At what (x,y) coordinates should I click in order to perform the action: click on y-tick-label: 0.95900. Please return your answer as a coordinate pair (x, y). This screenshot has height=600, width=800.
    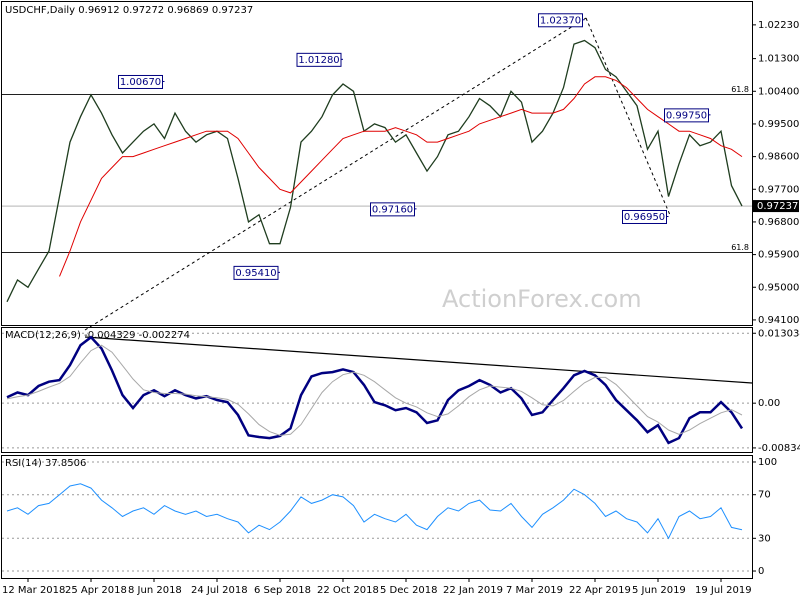
    Looking at the image, I should click on (778, 255).